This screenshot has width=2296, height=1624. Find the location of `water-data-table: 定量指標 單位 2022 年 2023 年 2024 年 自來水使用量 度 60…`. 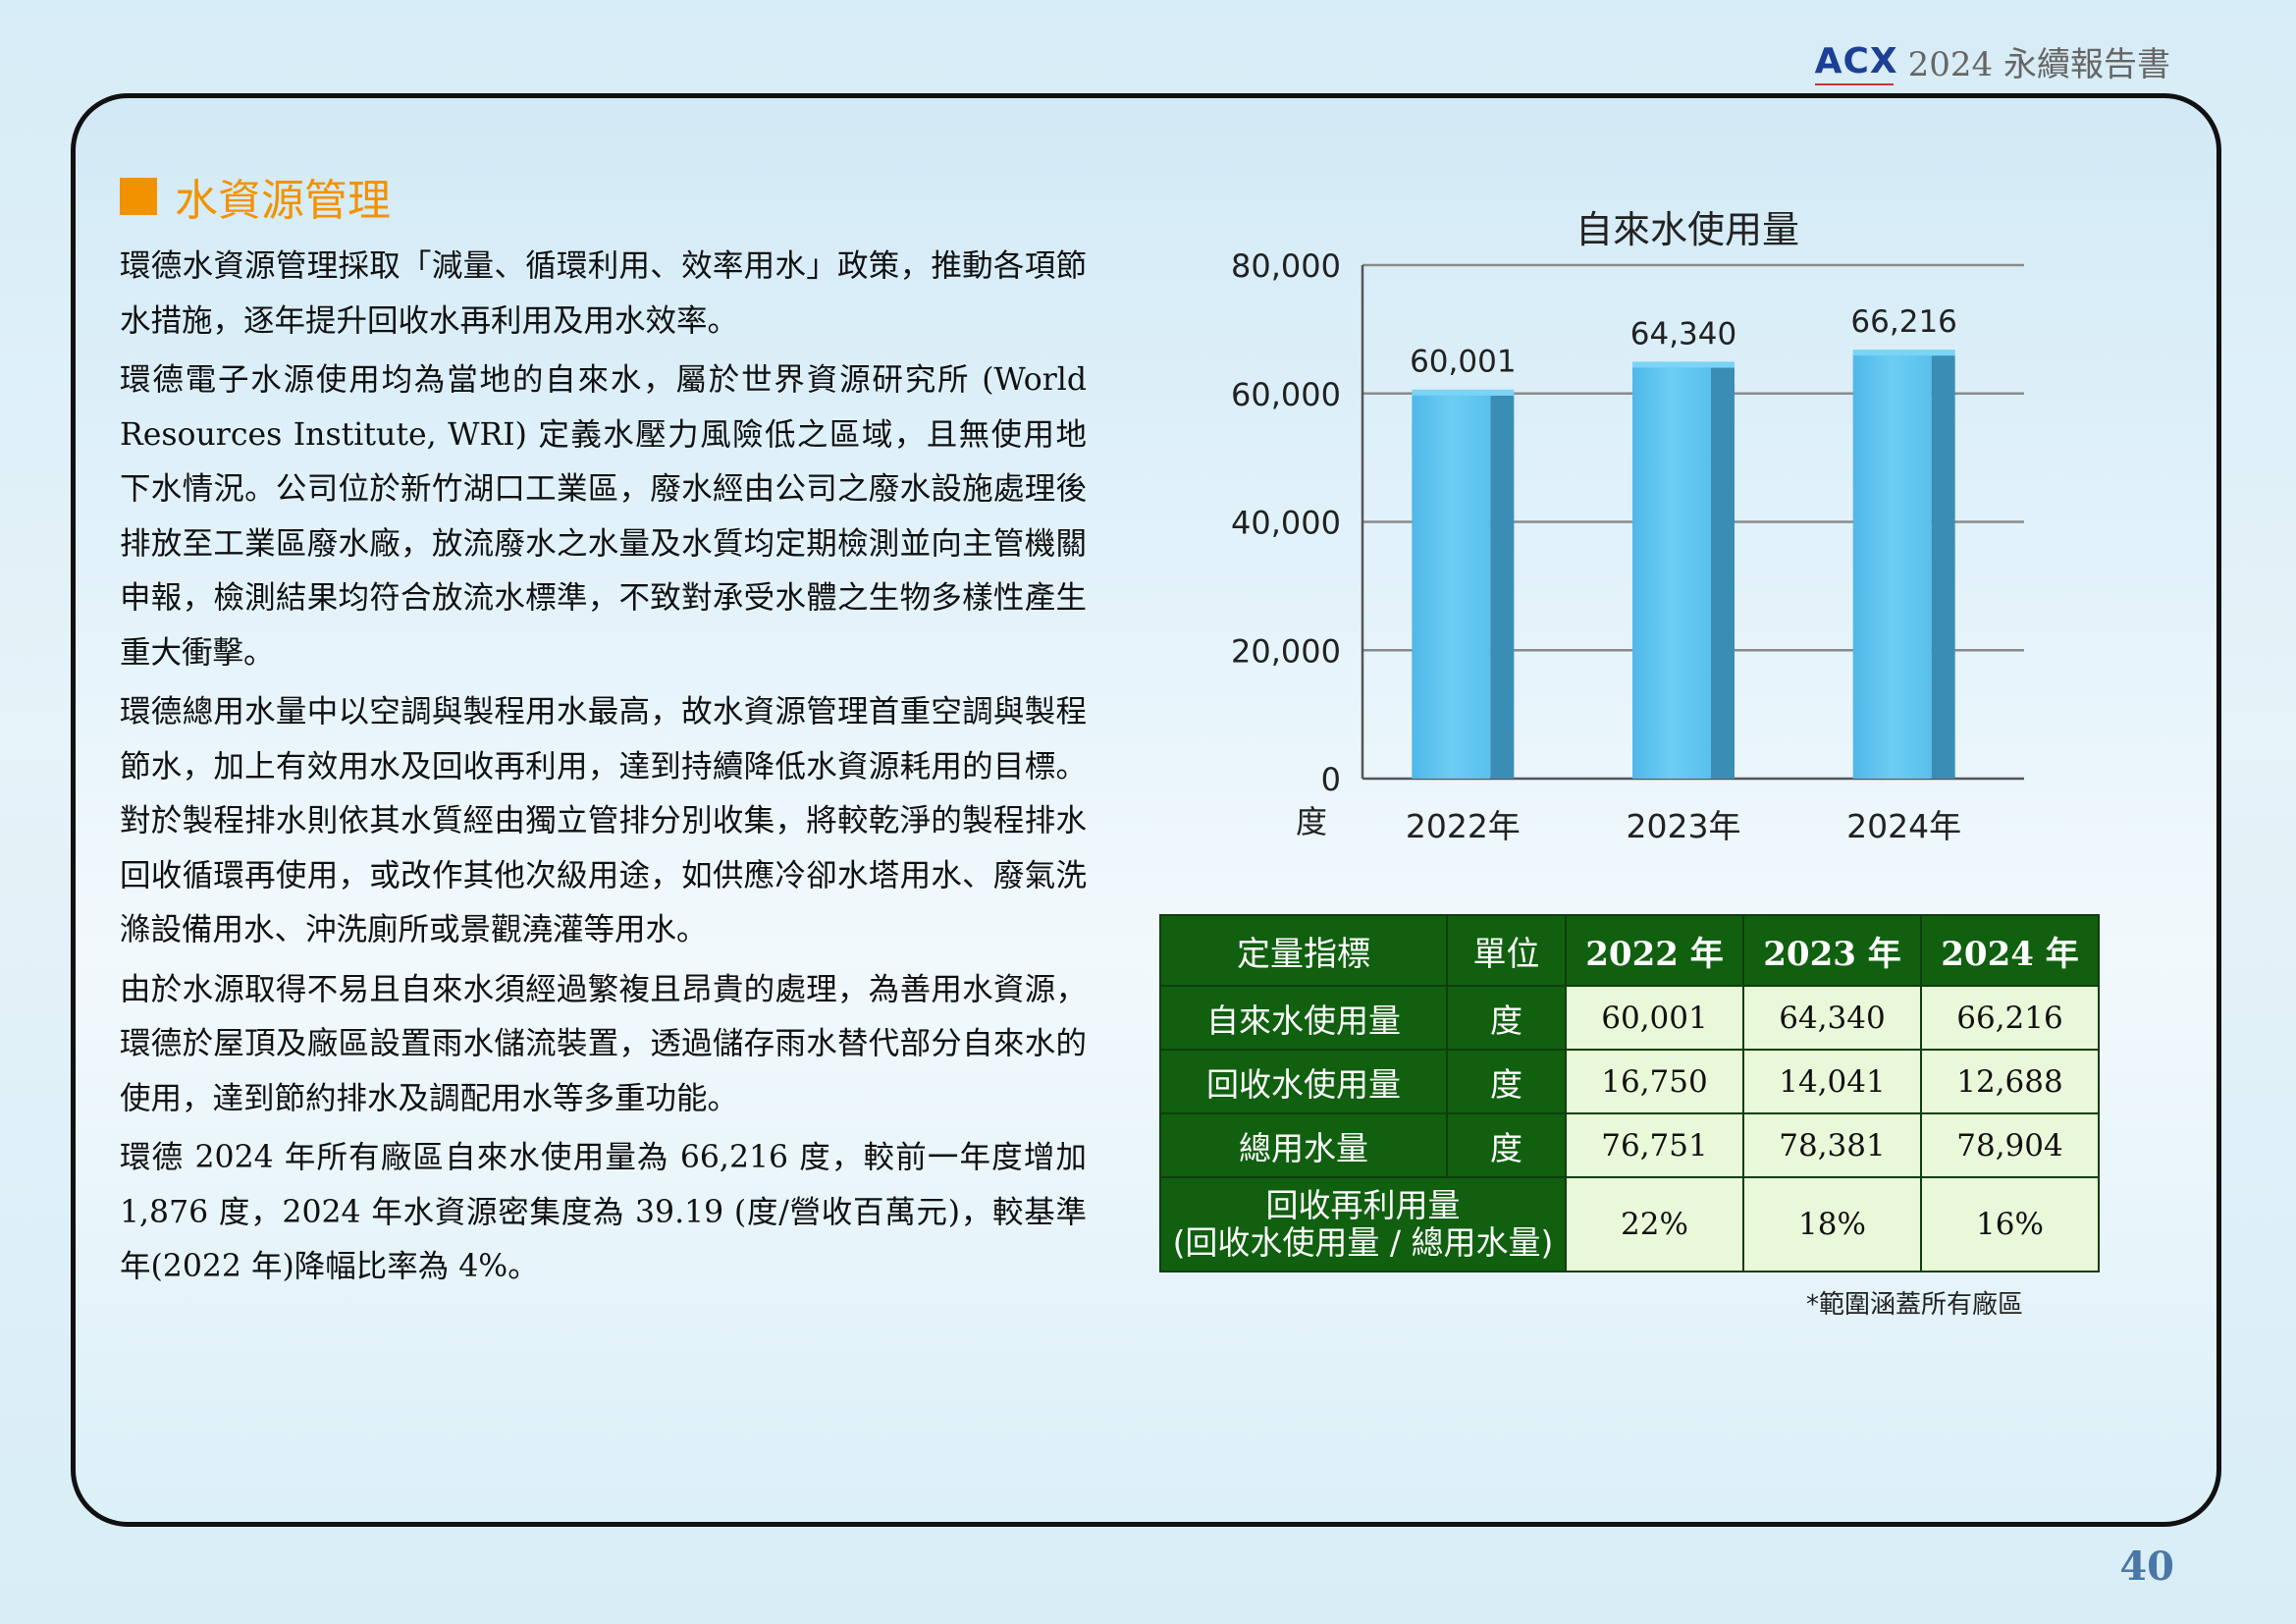

water-data-table: 定量指標 單位 2022 年 2023 年 2024 年 自來水使用量 度 60… is located at coordinates (1629, 1093).